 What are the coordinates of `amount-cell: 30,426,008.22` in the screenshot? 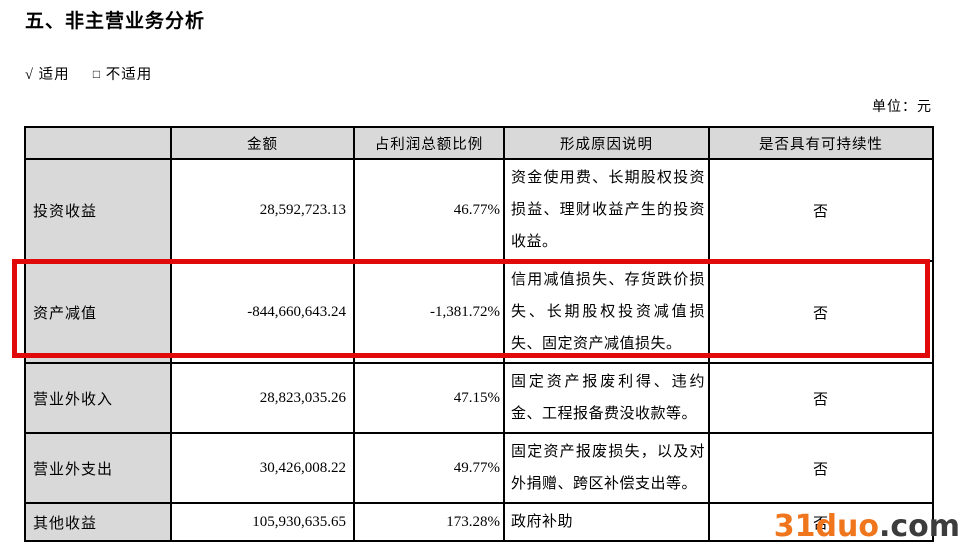 It's located at (262, 468).